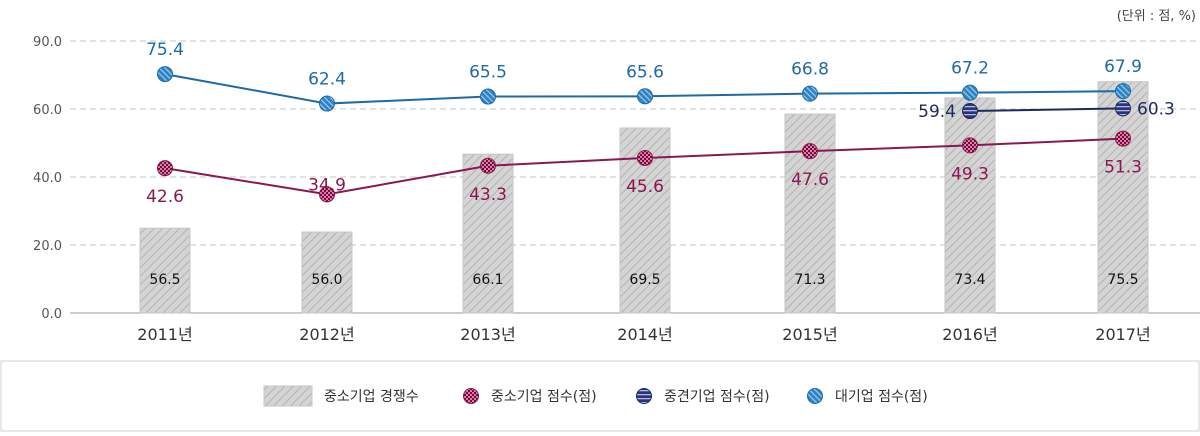 This screenshot has width=1200, height=436. I want to click on bar-label: 75.5, so click(1122, 280).